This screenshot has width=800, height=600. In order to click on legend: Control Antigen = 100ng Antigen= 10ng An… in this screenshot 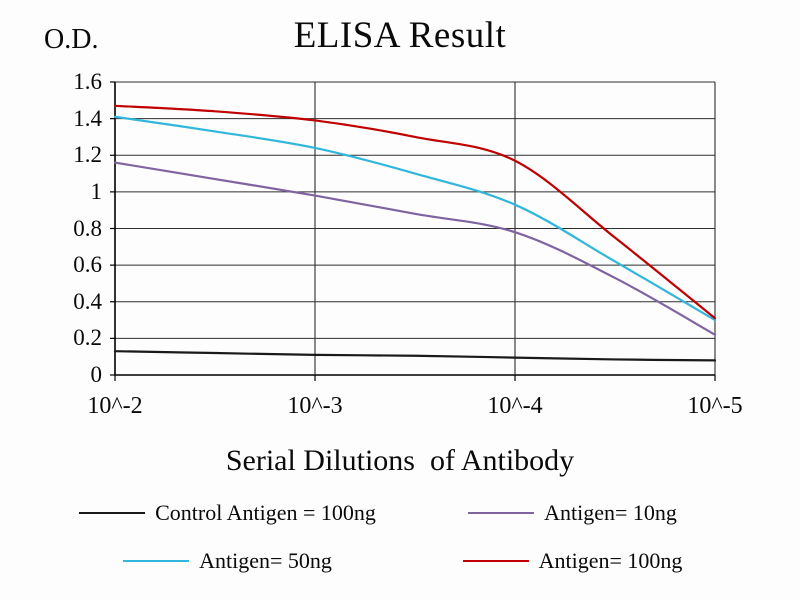, I will do `click(400, 537)`.